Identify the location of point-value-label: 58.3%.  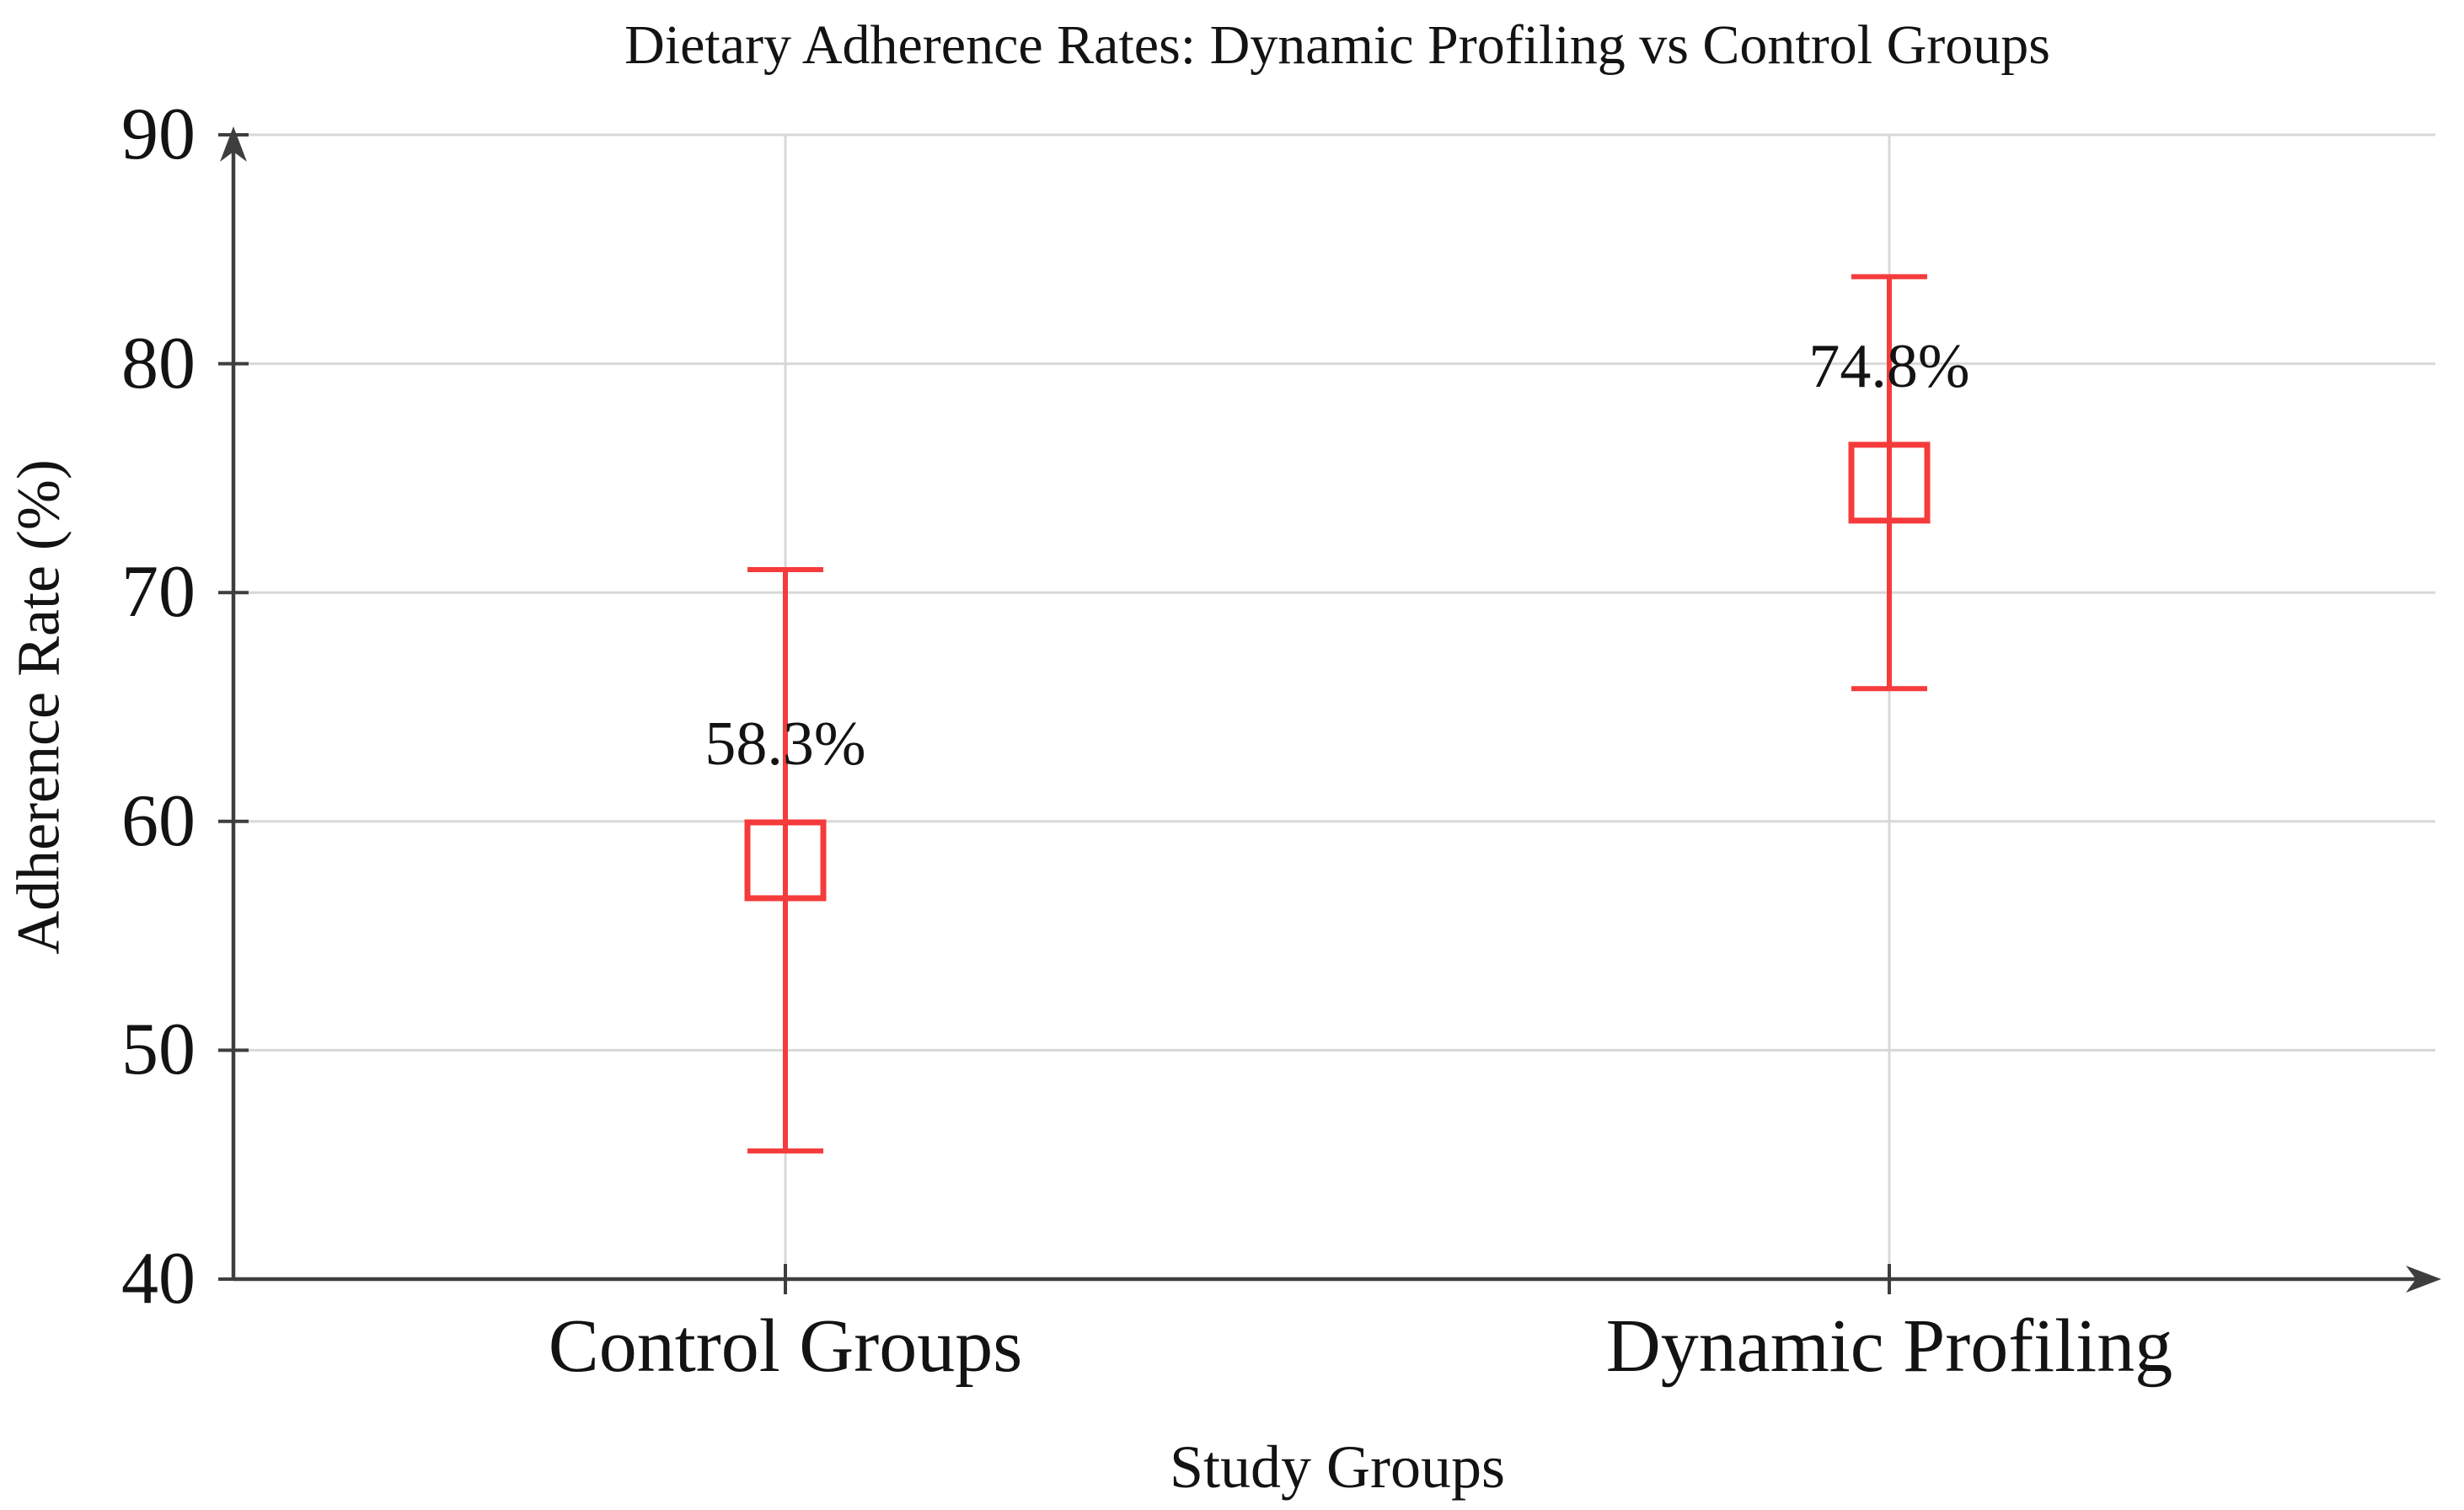
(785, 744).